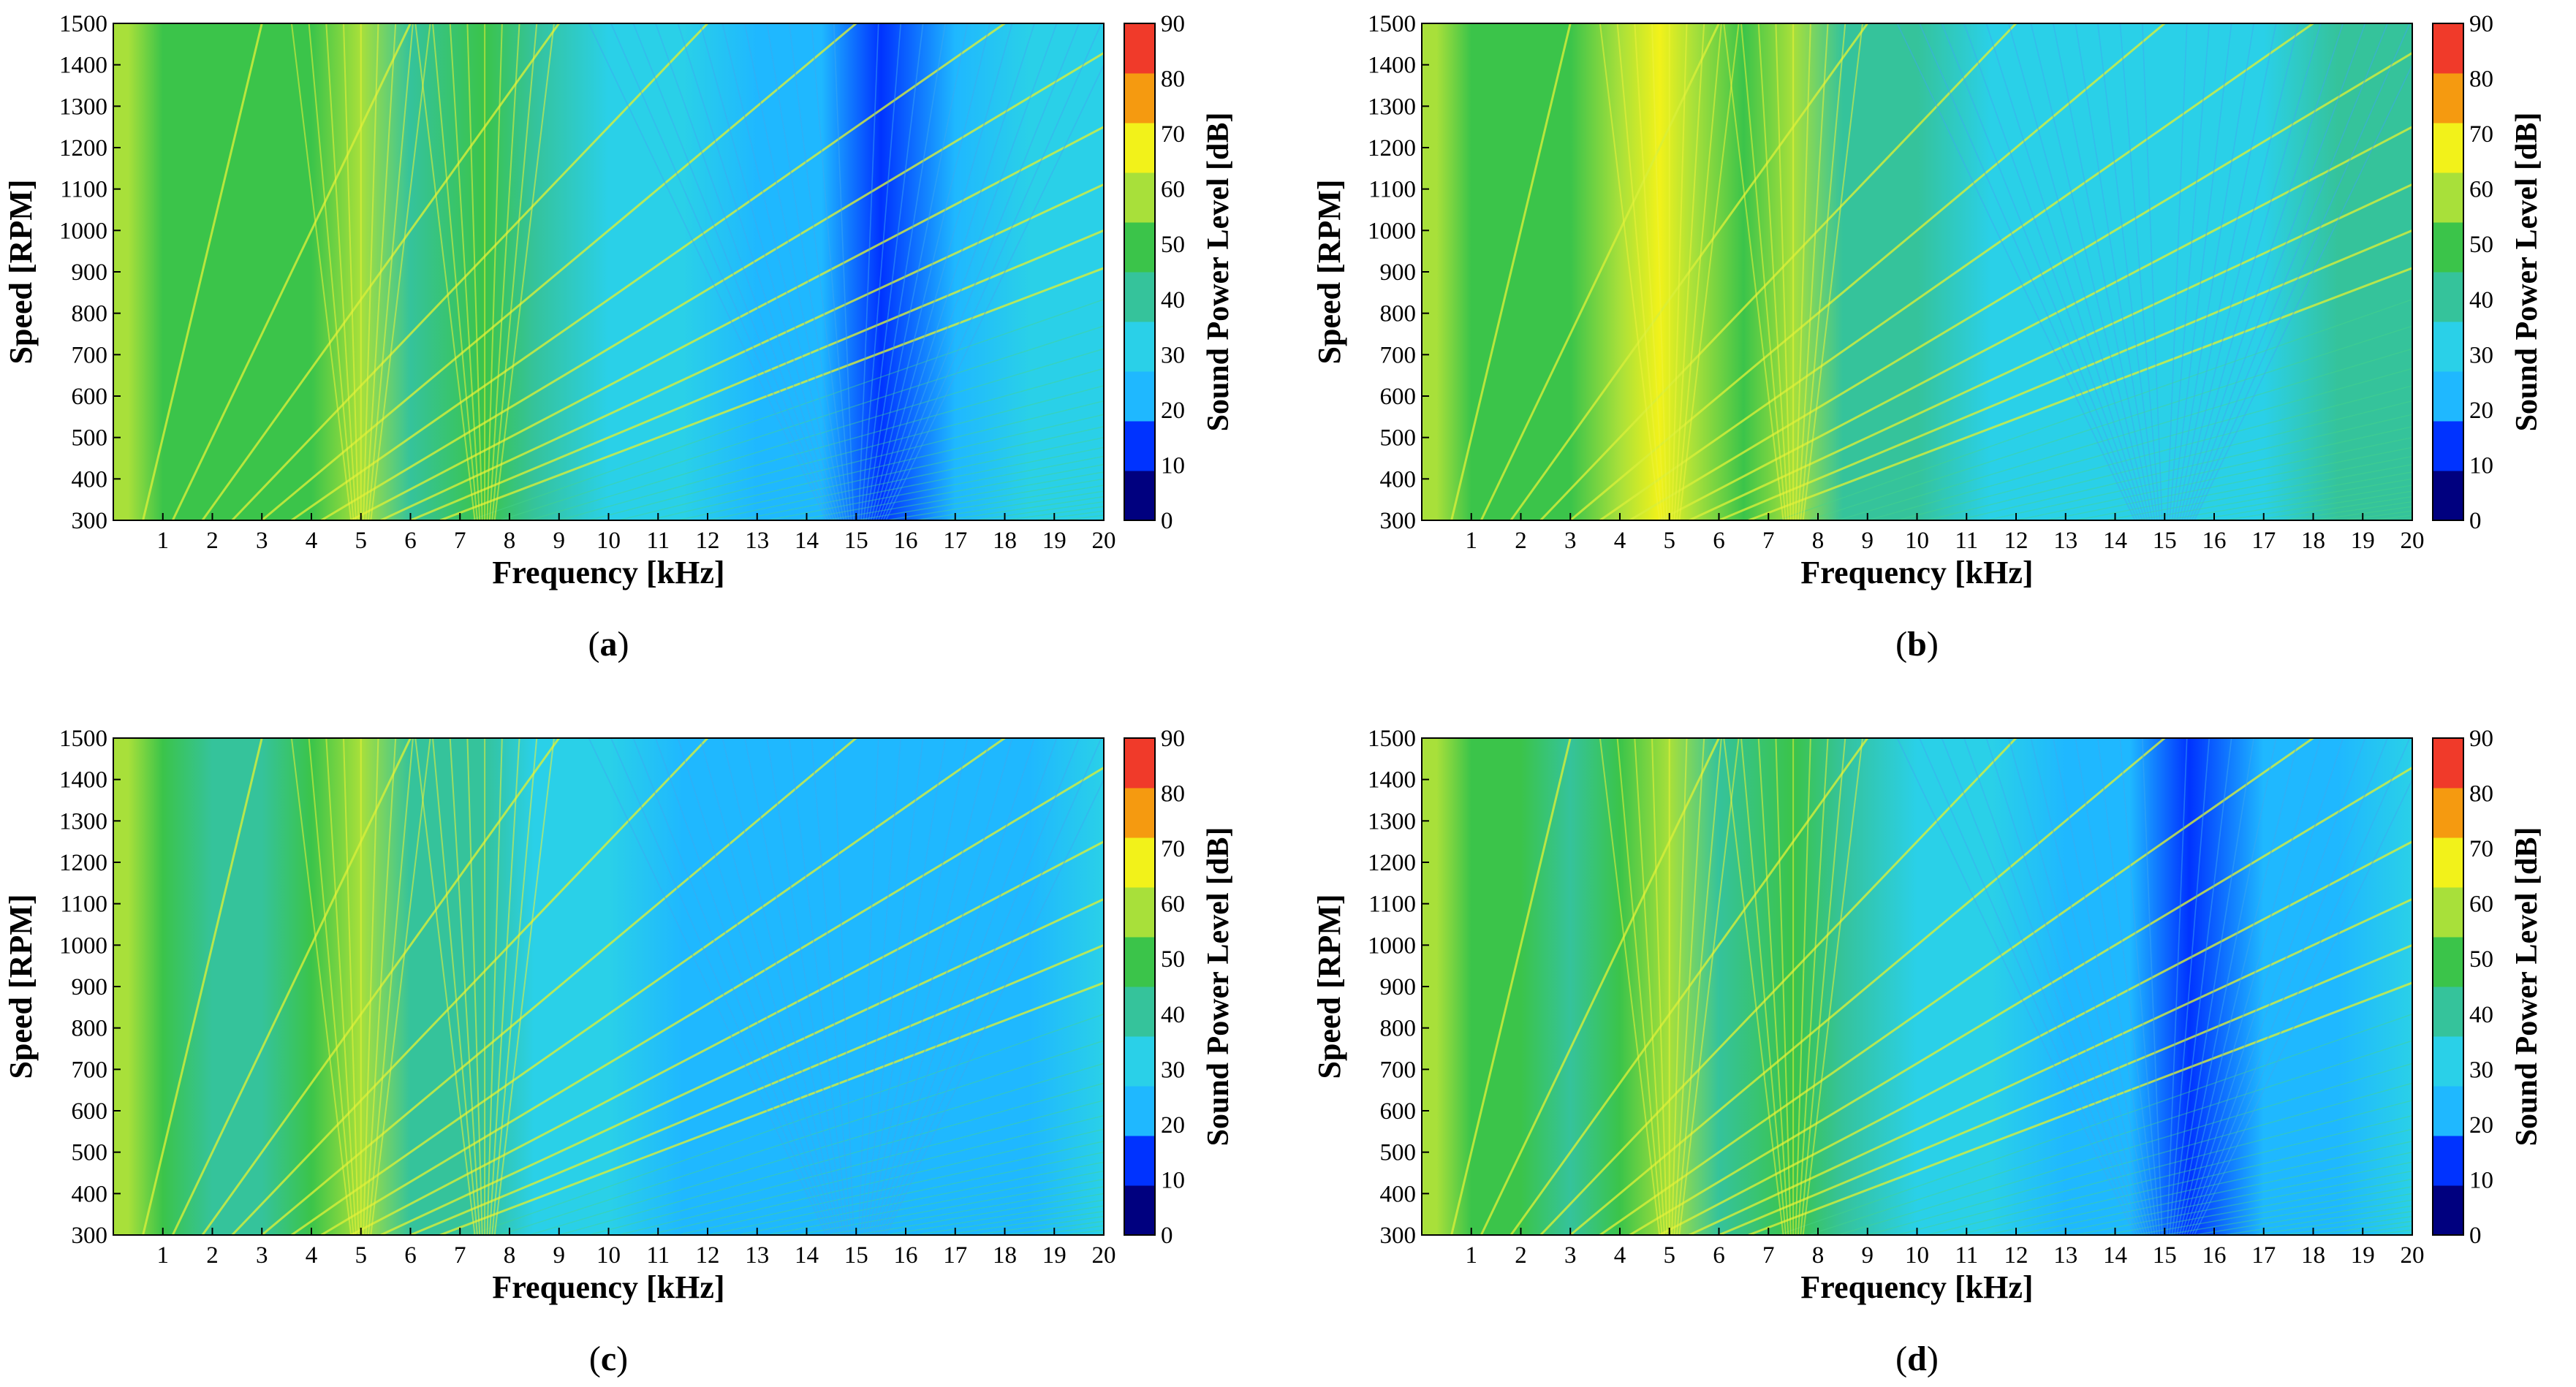  What do you see at coordinates (83, 190) in the screenshot?
I see `y-tick-label: 1100` at bounding box center [83, 190].